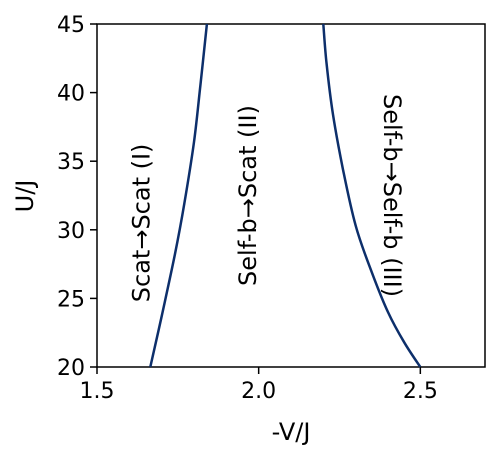 This screenshot has height=456, width=499. What do you see at coordinates (97, 391) in the screenshot?
I see `x-tick-label: 1.5` at bounding box center [97, 391].